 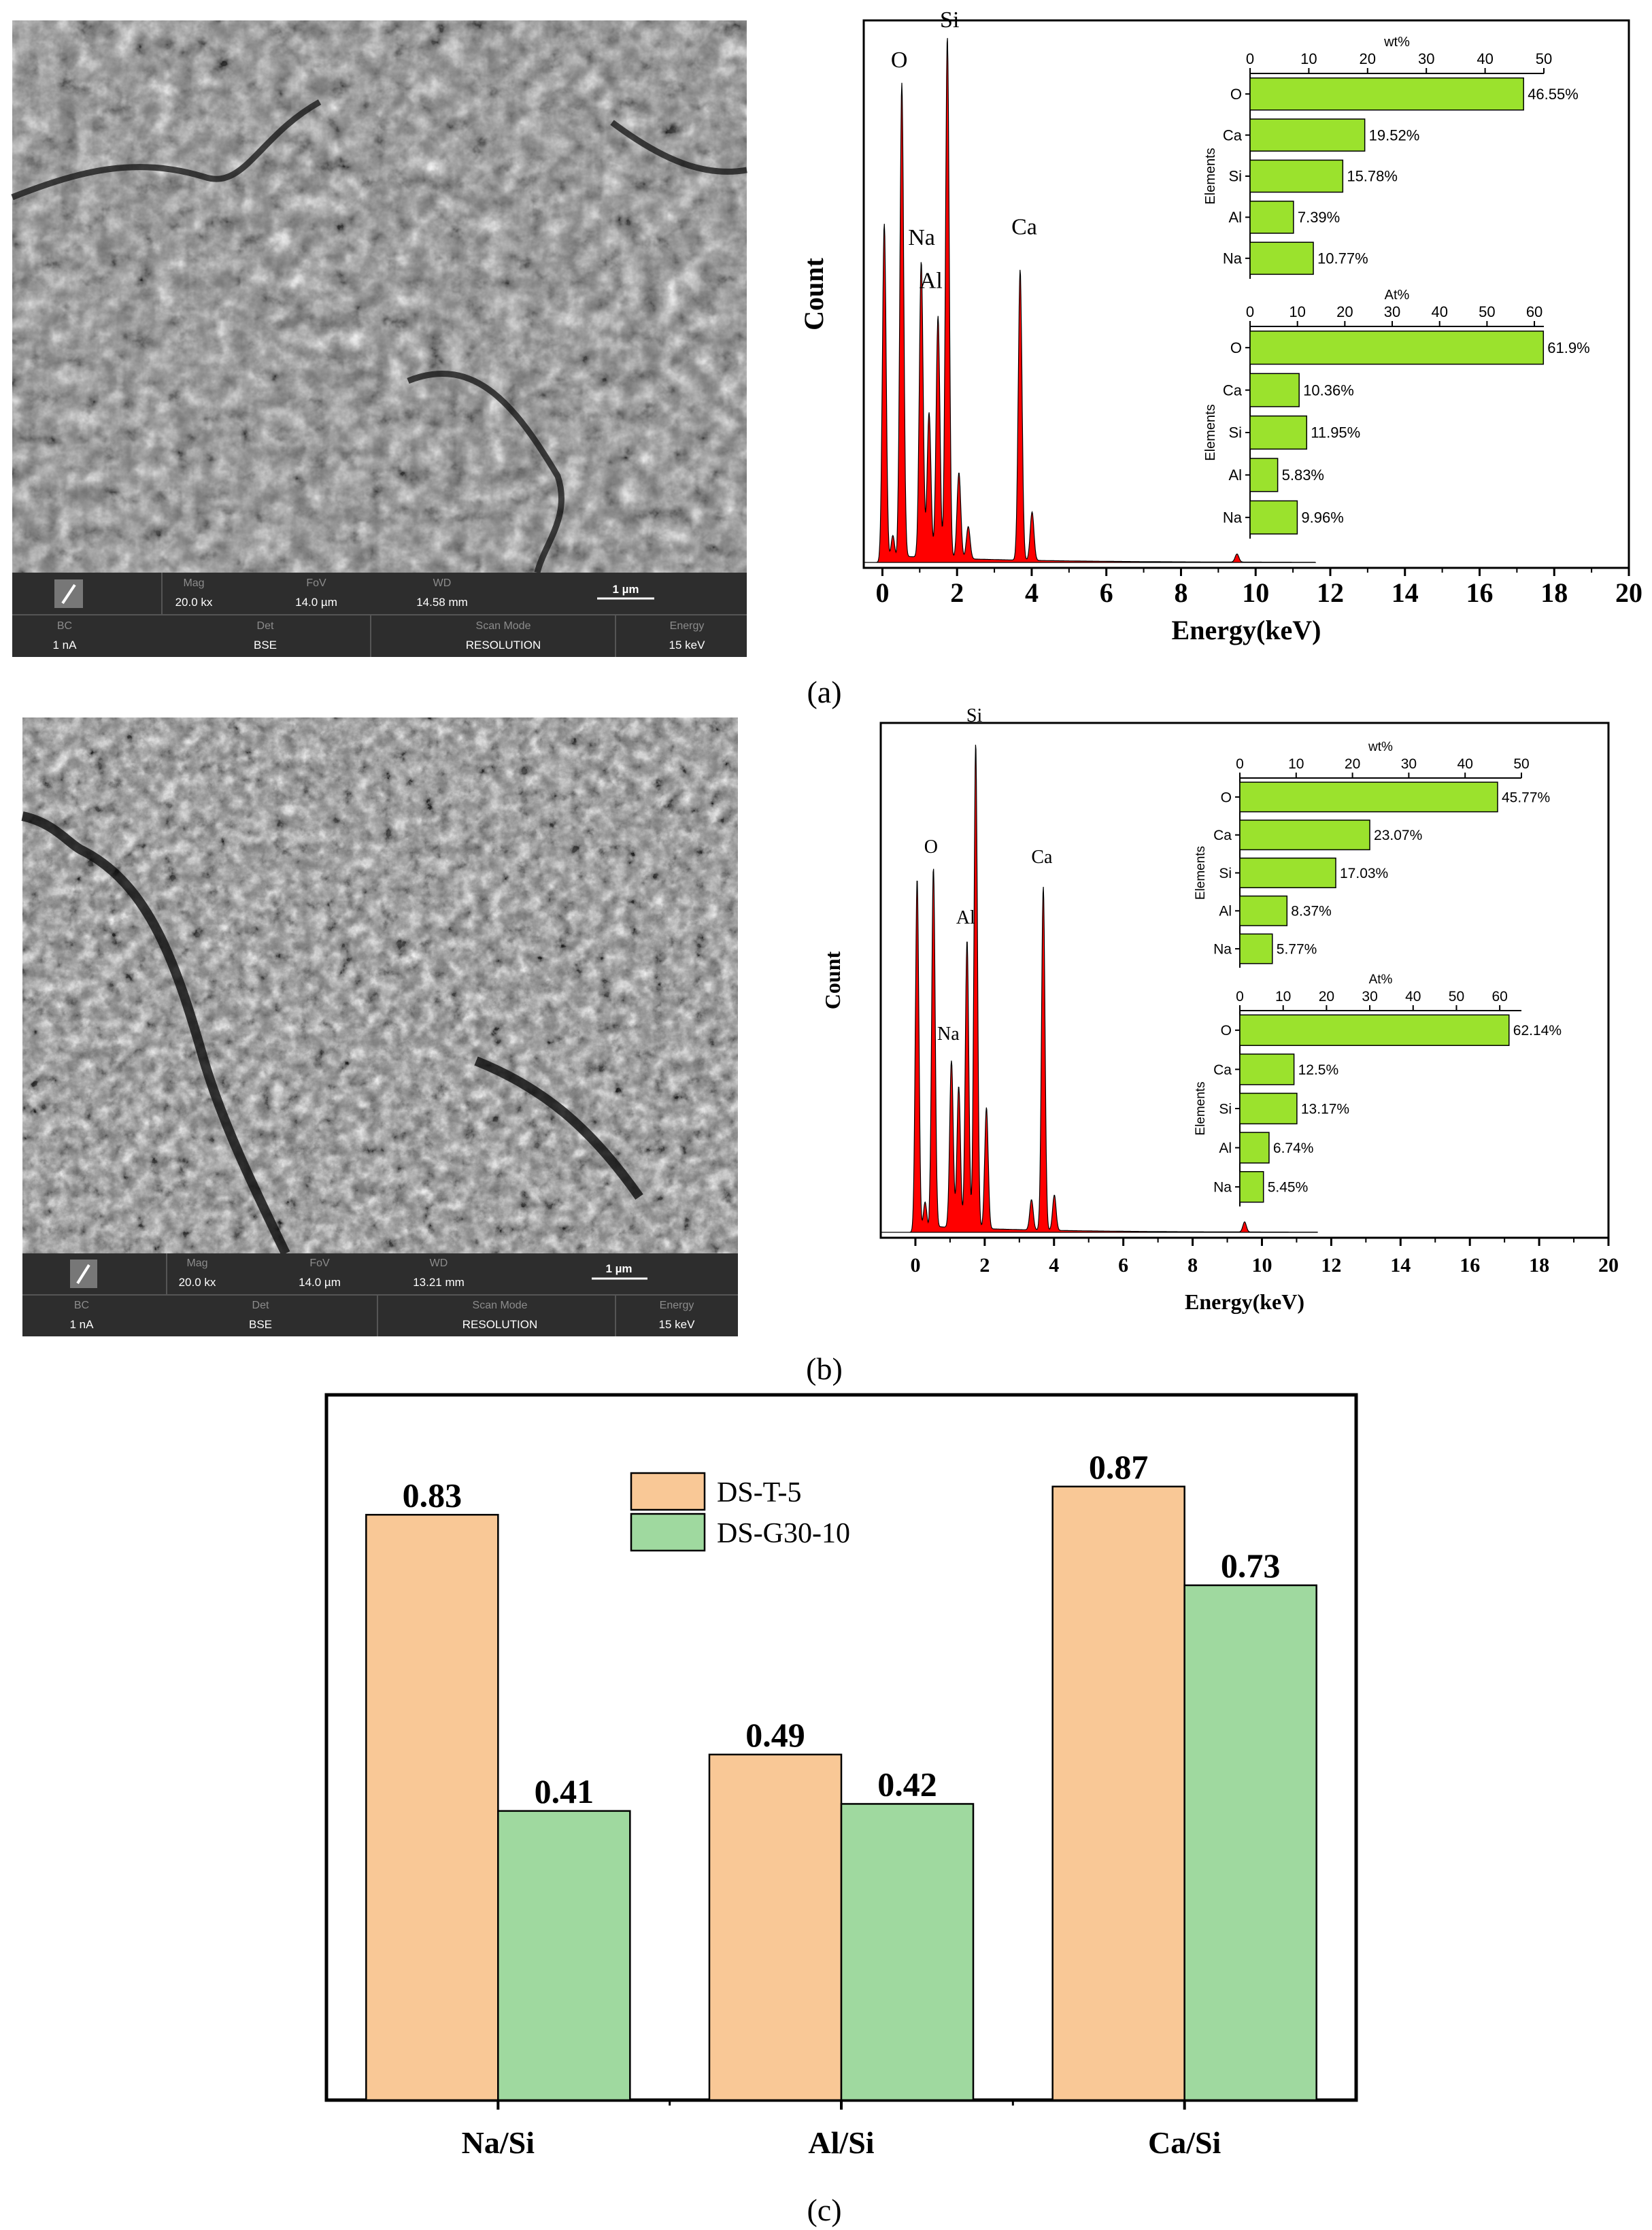 I want to click on panel-label-a: (a), so click(x=824, y=692).